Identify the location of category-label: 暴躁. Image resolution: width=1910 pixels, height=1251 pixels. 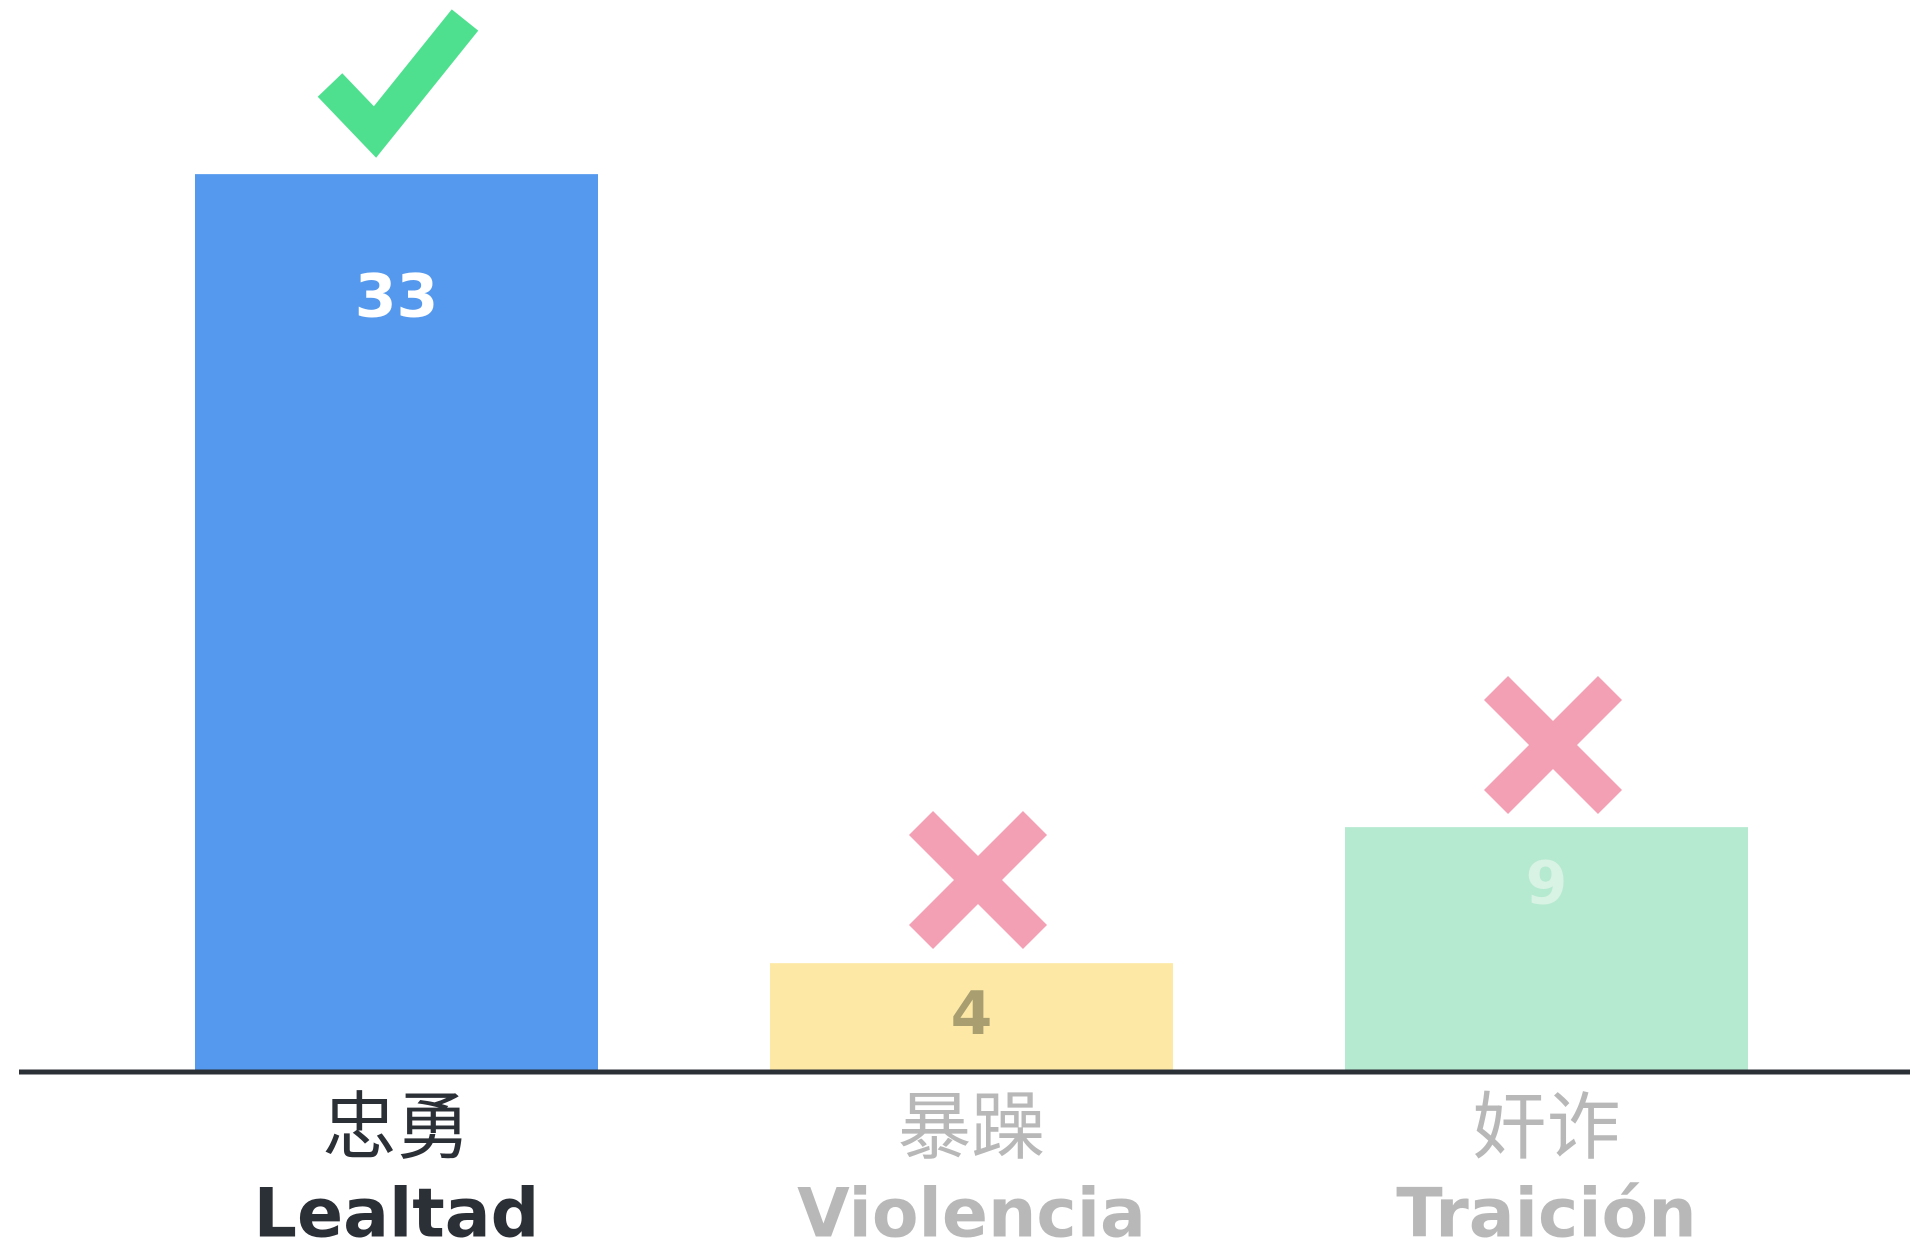
(972, 1128).